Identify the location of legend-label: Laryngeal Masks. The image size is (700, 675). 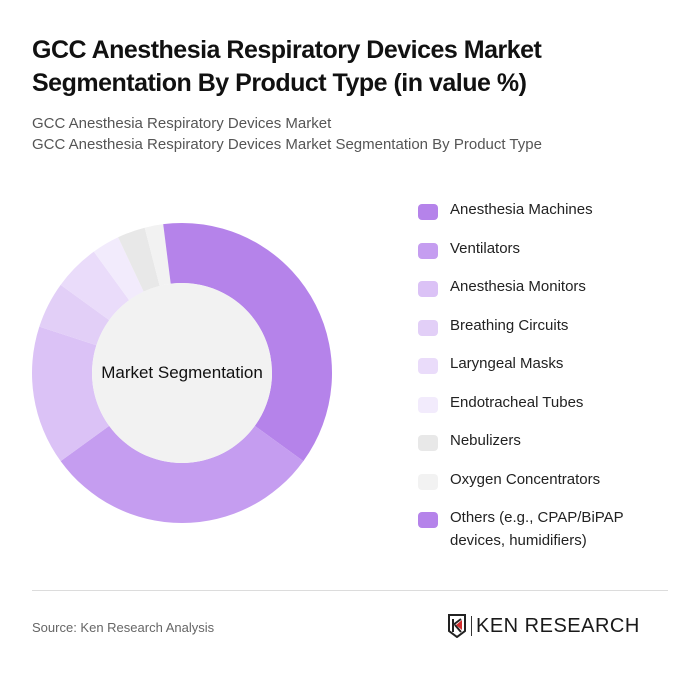
(507, 363).